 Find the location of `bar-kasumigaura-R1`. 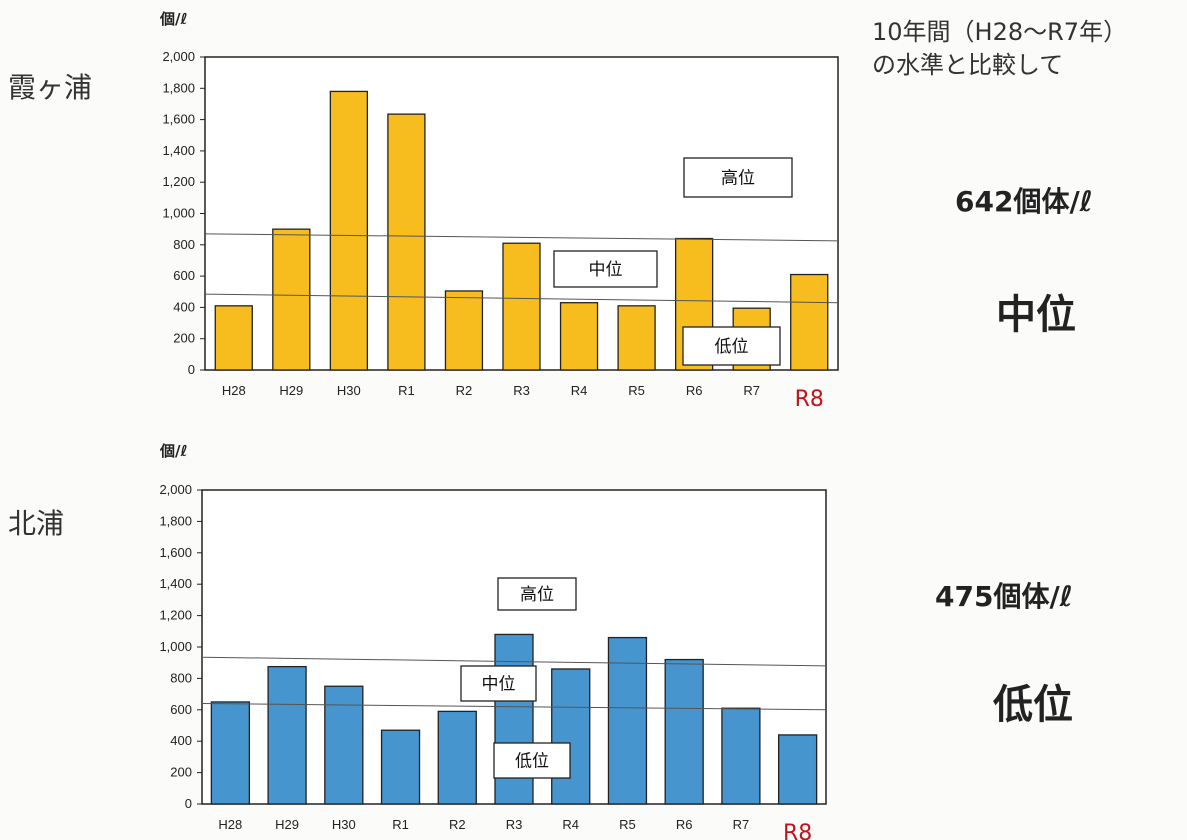

bar-kasumigaura-R1 is located at coordinates (406, 242).